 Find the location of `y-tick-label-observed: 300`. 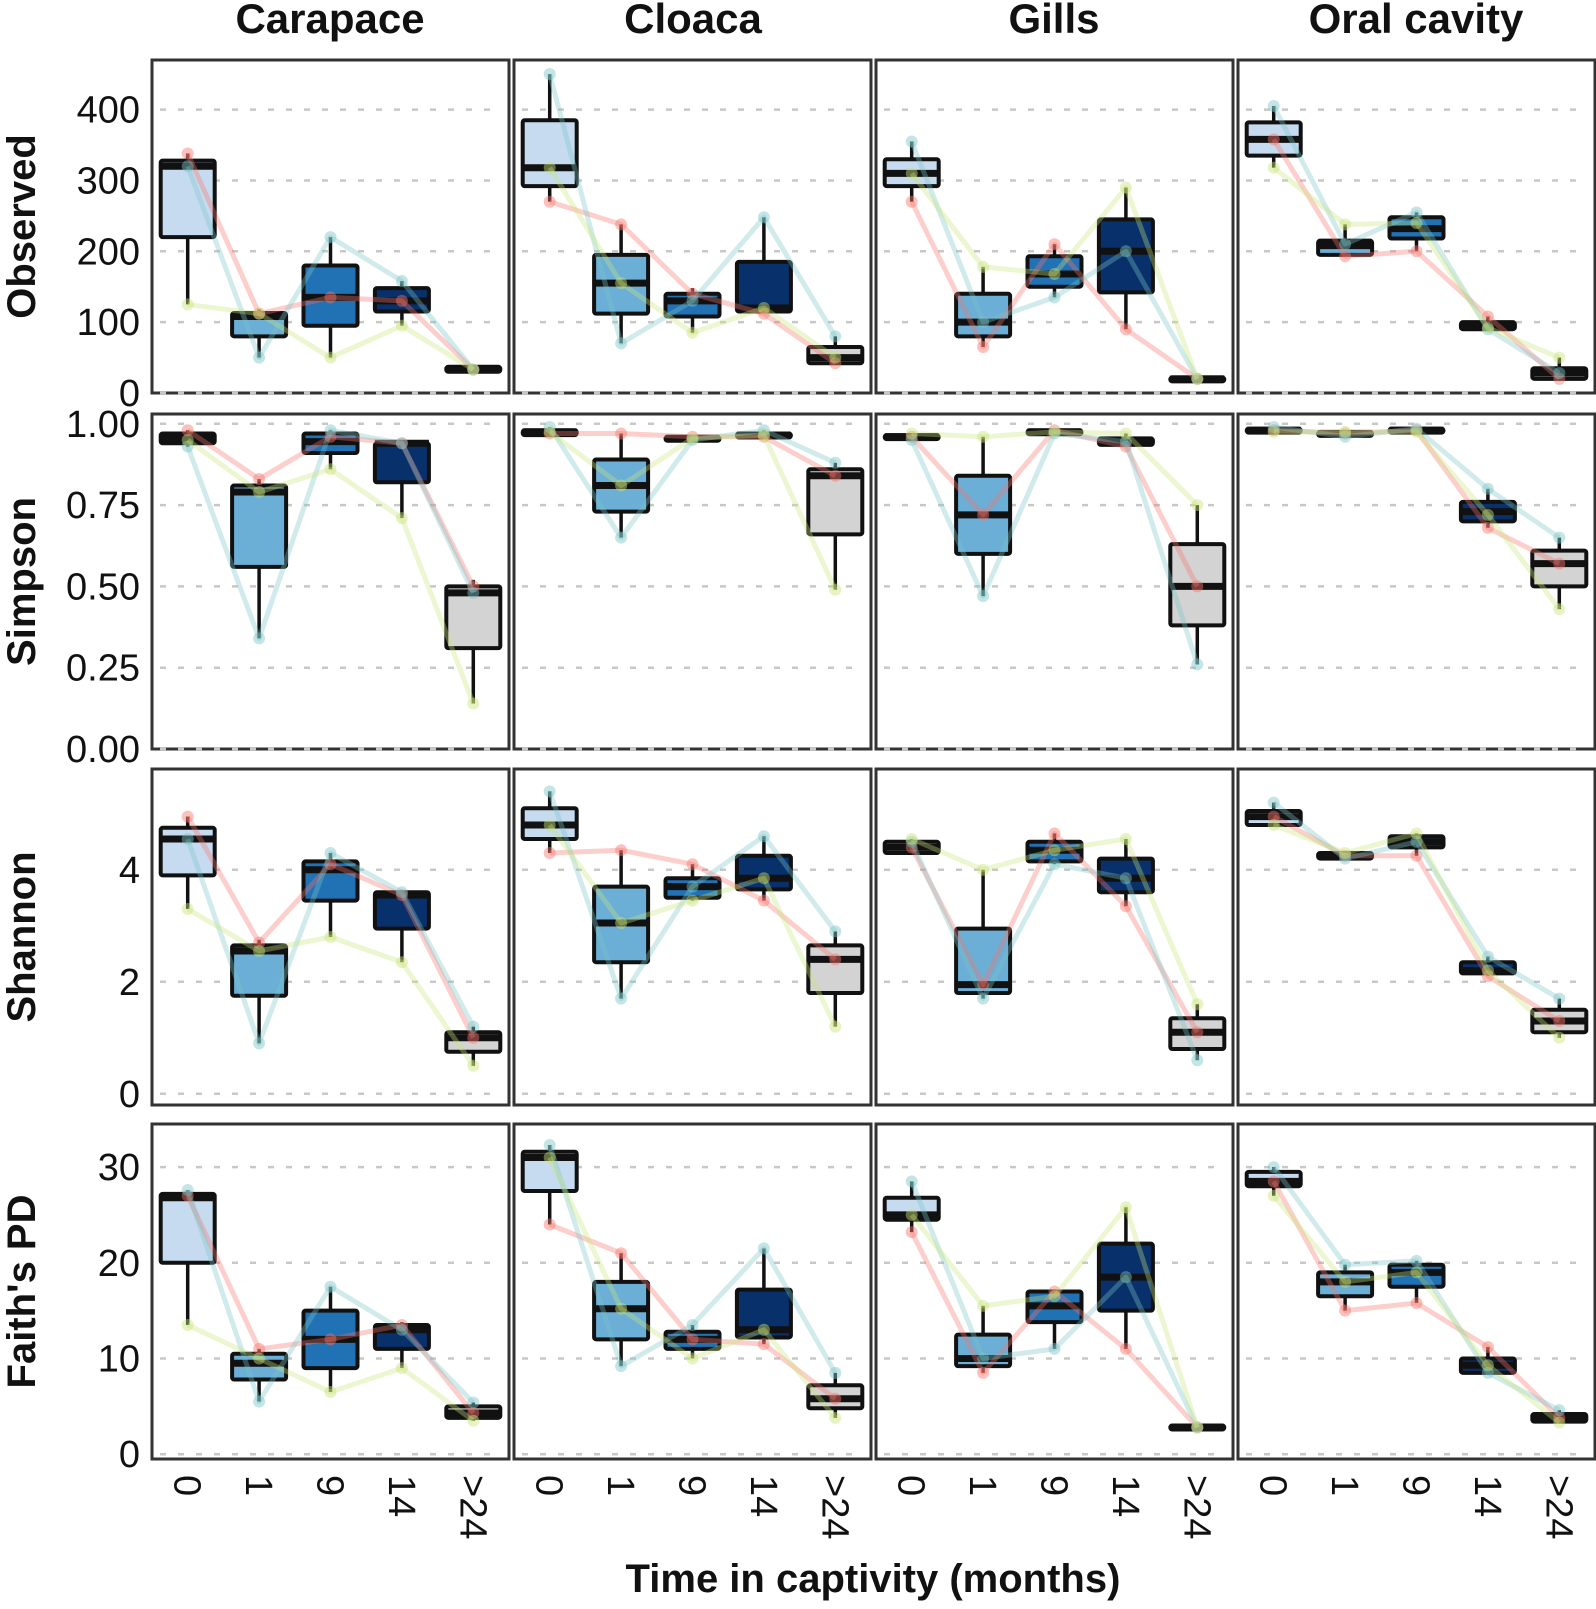

y-tick-label-observed: 300 is located at coordinates (108, 181).